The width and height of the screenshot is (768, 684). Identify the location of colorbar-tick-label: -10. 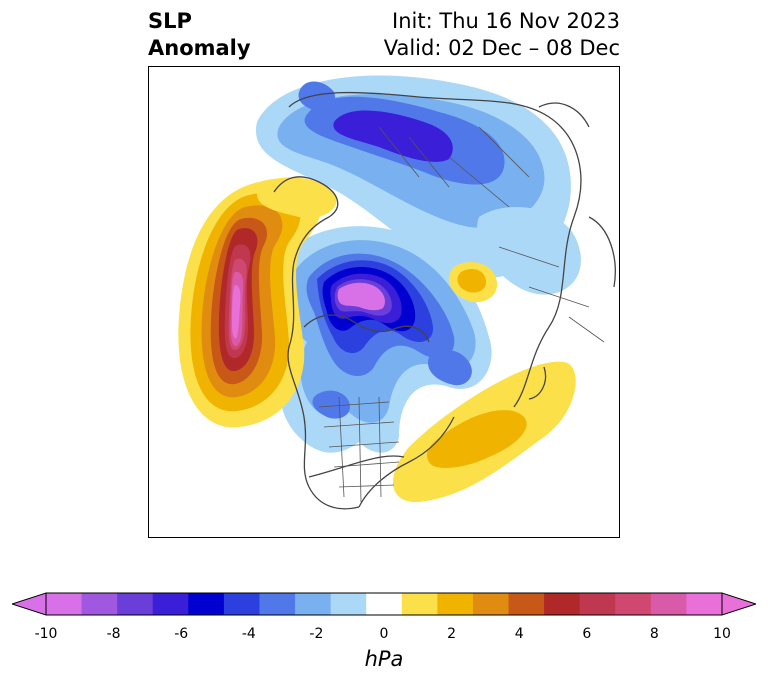
(46, 634).